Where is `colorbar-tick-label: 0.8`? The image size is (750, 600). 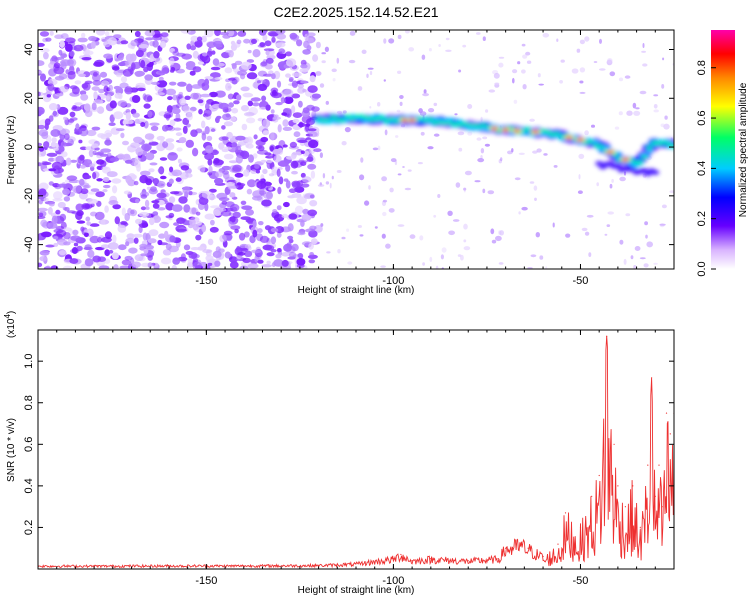 colorbar-tick-label: 0.8 is located at coordinates (702, 67).